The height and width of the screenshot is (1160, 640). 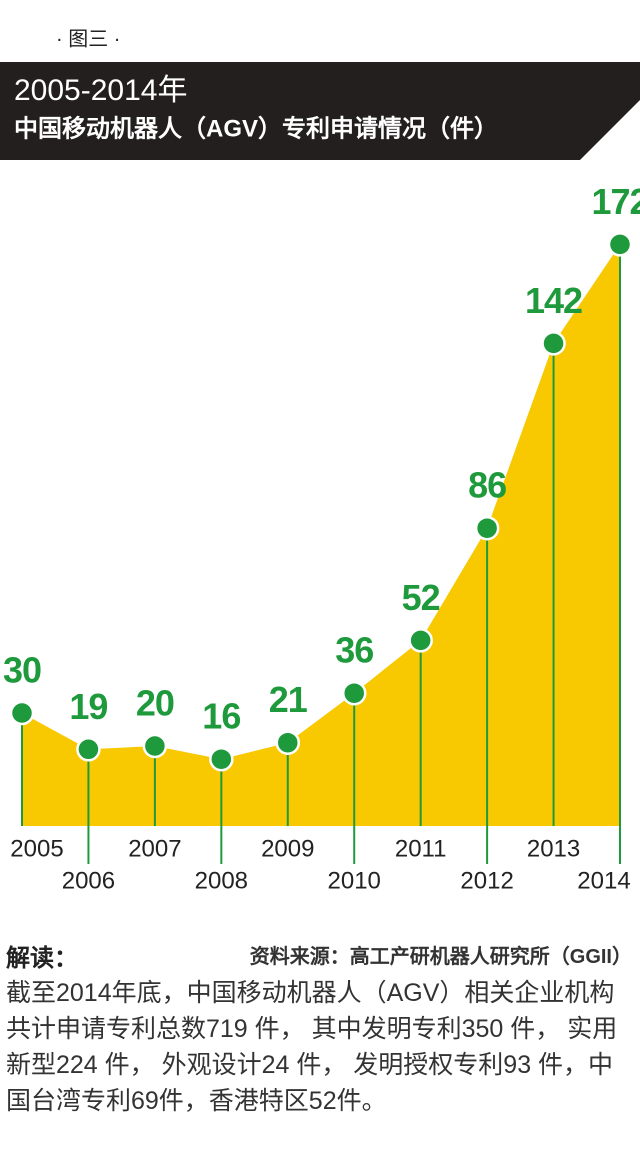 What do you see at coordinates (154, 848) in the screenshot?
I see `x-tick-label: 2007` at bounding box center [154, 848].